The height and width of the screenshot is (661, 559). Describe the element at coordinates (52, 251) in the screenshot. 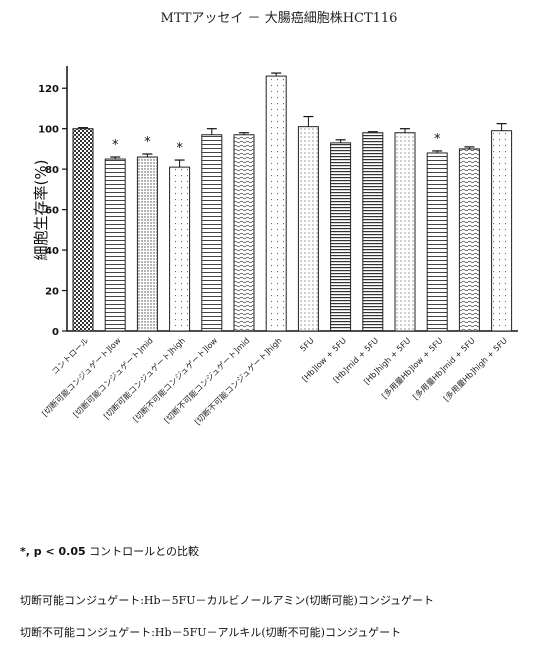

I see `y-tick-label: 40` at that location.